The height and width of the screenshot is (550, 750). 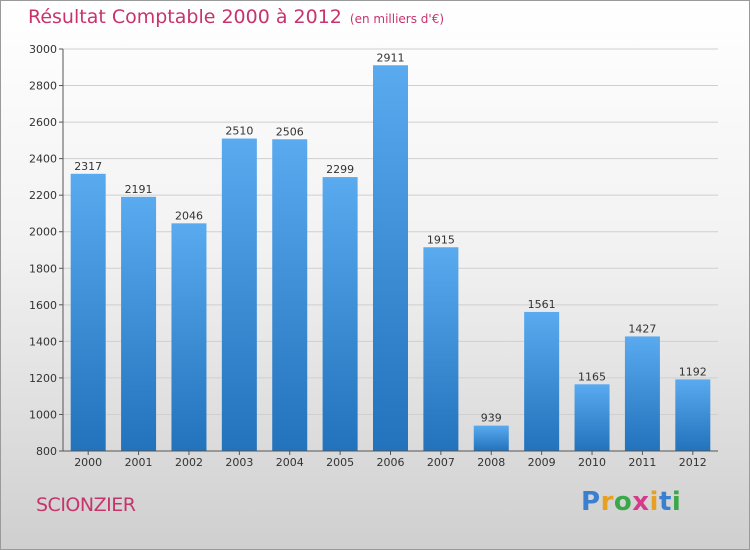 I want to click on logo-letter: o, so click(x=623, y=502).